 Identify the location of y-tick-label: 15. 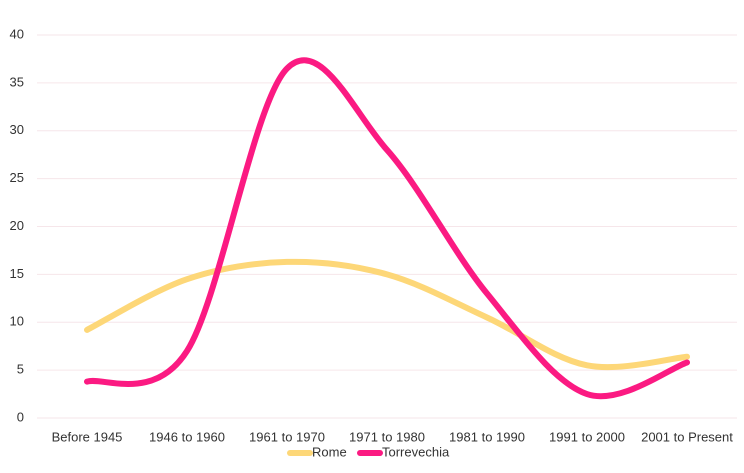
(17, 273).